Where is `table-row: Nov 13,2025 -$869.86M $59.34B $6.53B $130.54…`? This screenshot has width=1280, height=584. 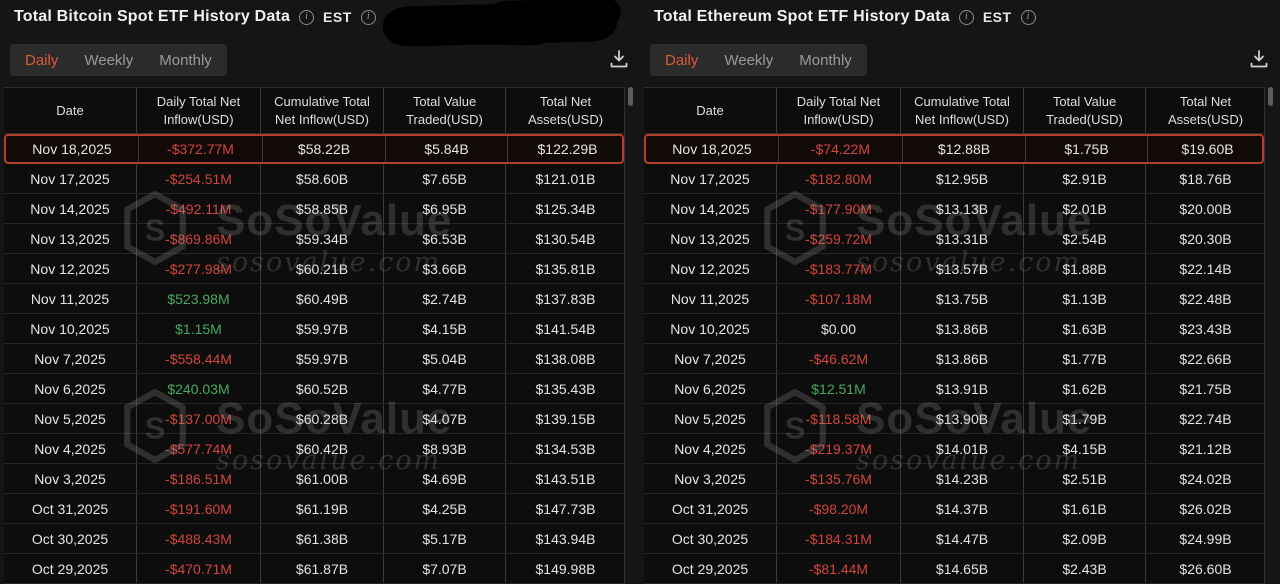
table-row: Nov 13,2025 -$869.86M $59.34B $6.53B $130.54… is located at coordinates (314, 239).